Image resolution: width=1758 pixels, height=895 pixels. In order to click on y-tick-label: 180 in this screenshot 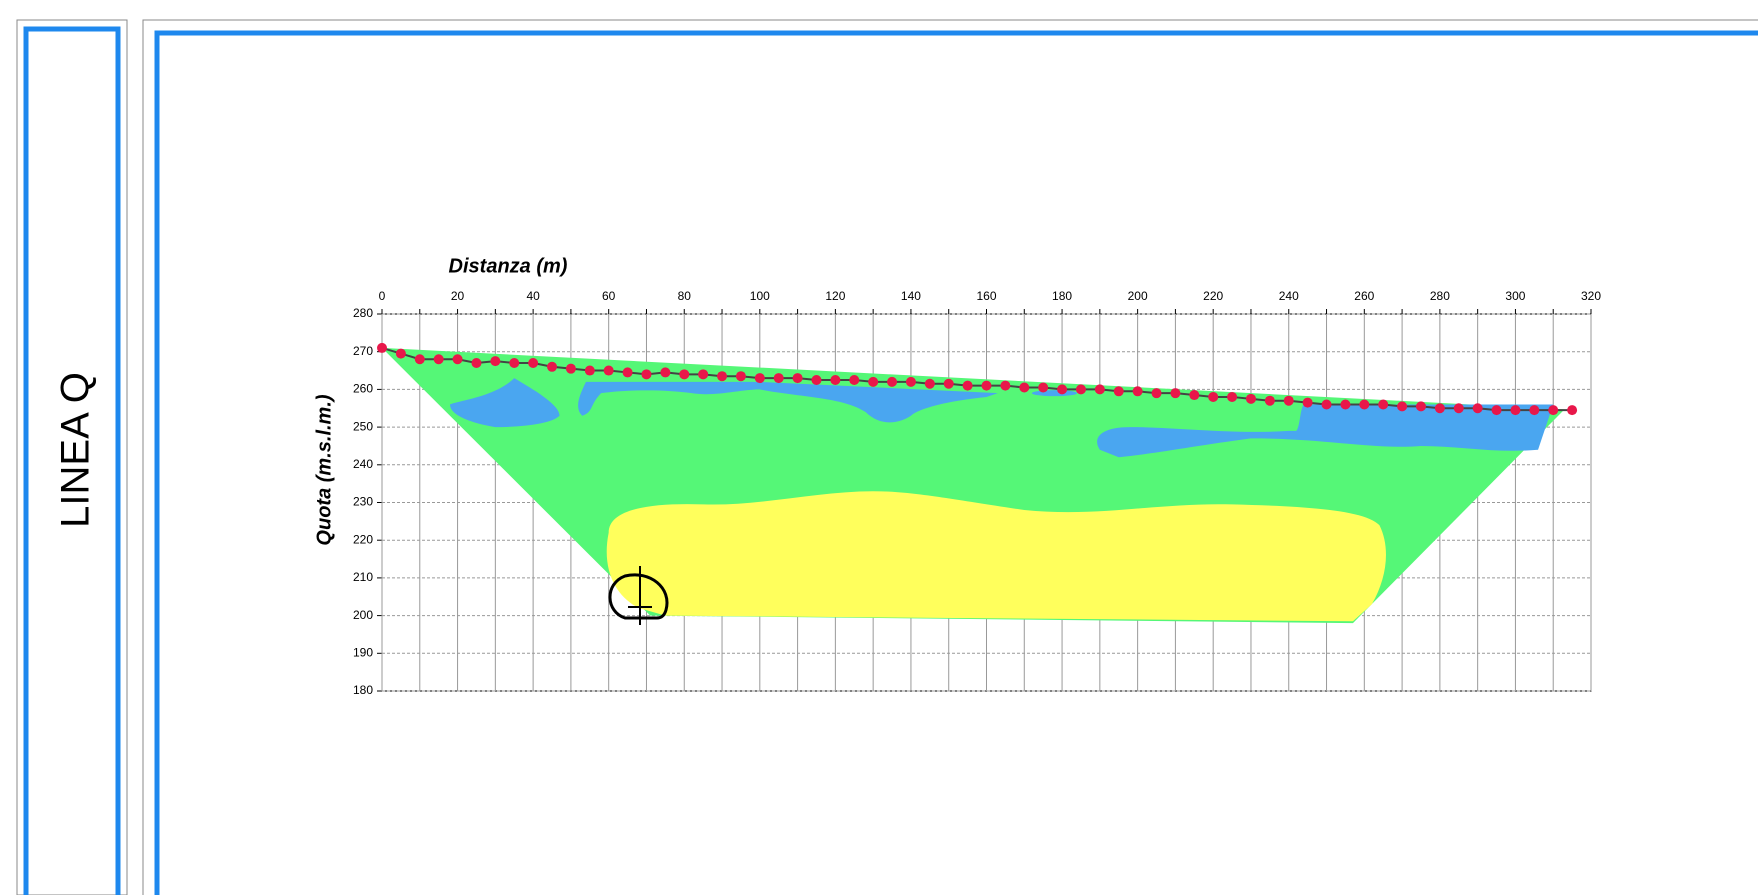, I will do `click(363, 690)`.